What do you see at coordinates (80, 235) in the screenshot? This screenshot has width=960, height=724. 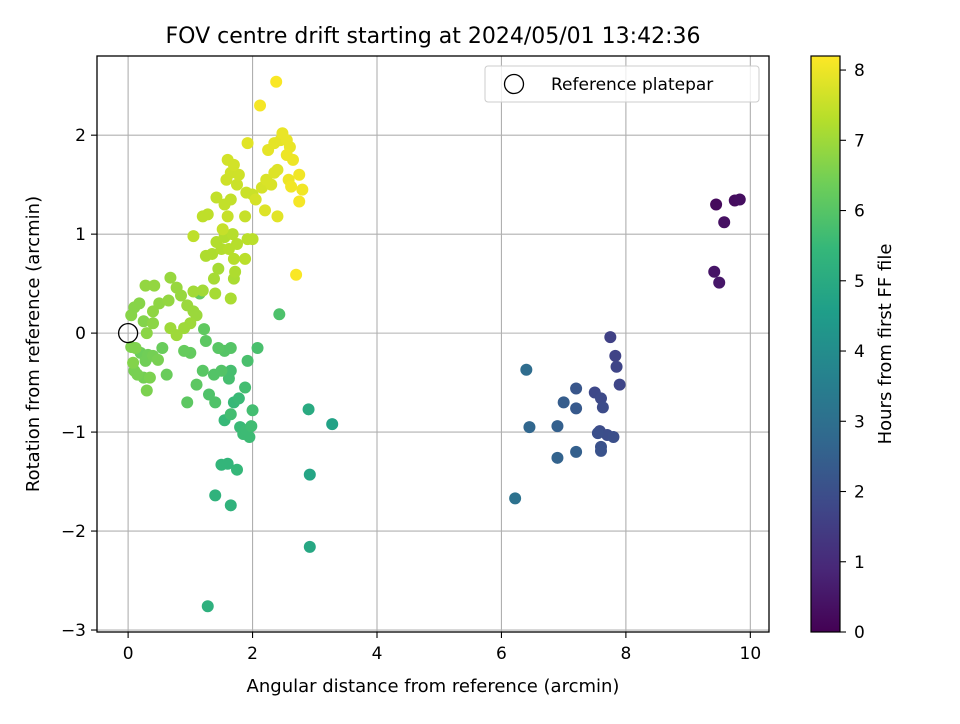 I see `y-tick-label: 1` at bounding box center [80, 235].